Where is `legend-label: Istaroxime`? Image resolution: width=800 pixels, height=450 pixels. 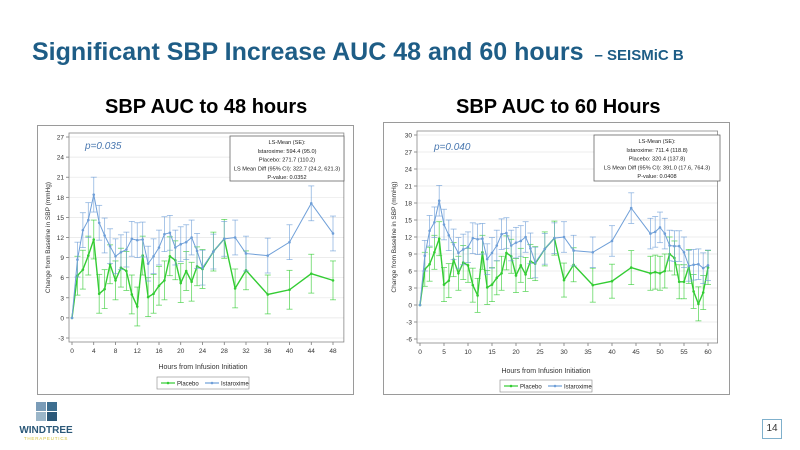
legend-label: Istaroxime is located at coordinates (235, 385).